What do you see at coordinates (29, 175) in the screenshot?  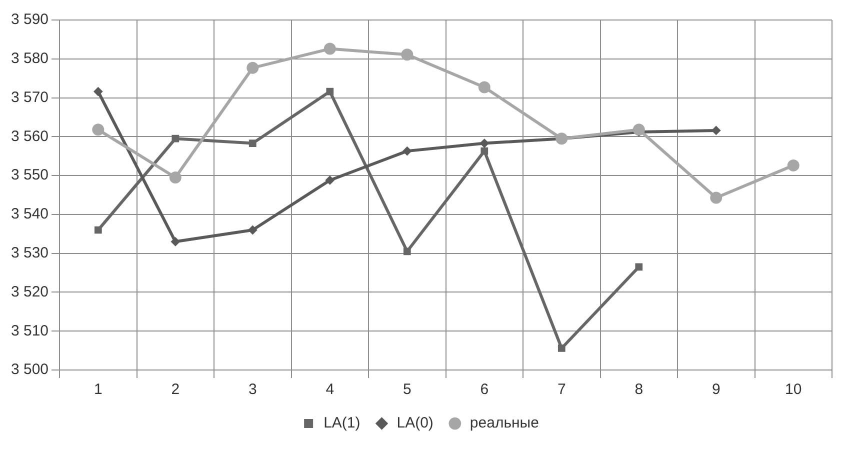 I see `y-tick-label: 3 550` at bounding box center [29, 175].